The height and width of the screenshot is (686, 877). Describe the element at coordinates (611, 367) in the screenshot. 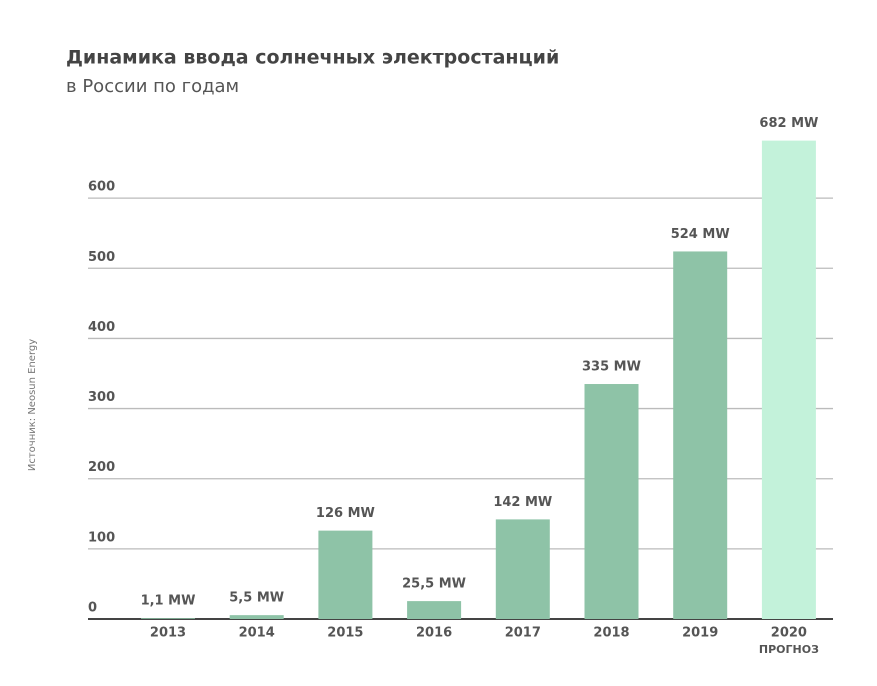

I see `value-label: 335 MW` at that location.